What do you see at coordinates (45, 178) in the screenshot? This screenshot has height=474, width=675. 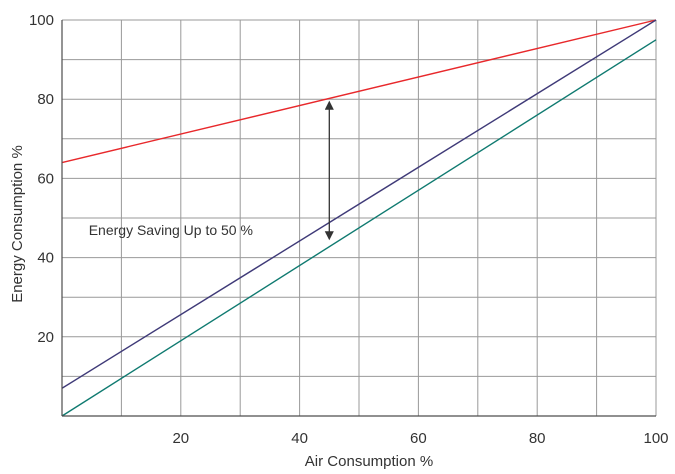 I see `y-tick-label: 60` at bounding box center [45, 178].